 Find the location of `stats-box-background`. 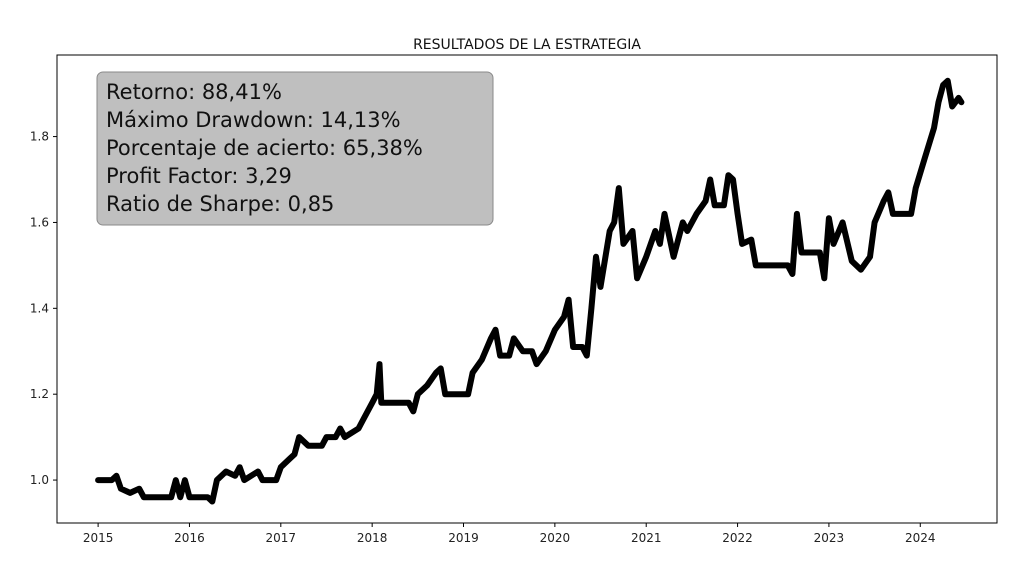

stats-box-background is located at coordinates (295, 148).